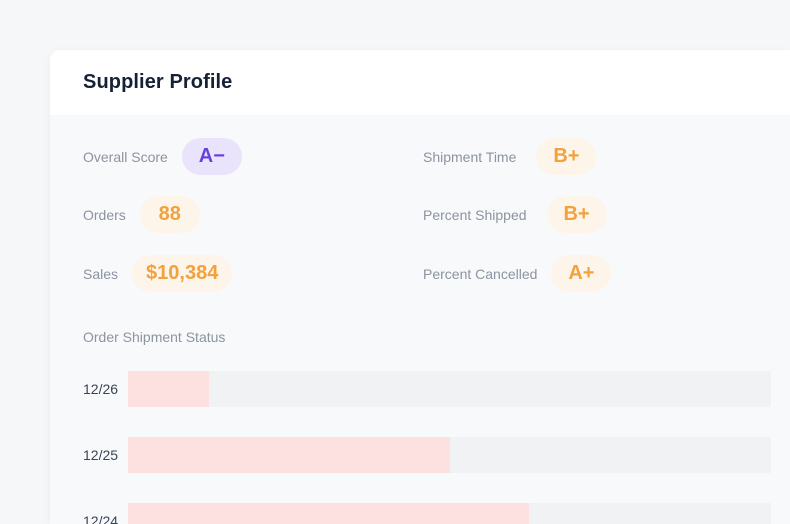 This screenshot has width=790, height=524. What do you see at coordinates (576, 214) in the screenshot?
I see `percent-shipped-badge: B+` at bounding box center [576, 214].